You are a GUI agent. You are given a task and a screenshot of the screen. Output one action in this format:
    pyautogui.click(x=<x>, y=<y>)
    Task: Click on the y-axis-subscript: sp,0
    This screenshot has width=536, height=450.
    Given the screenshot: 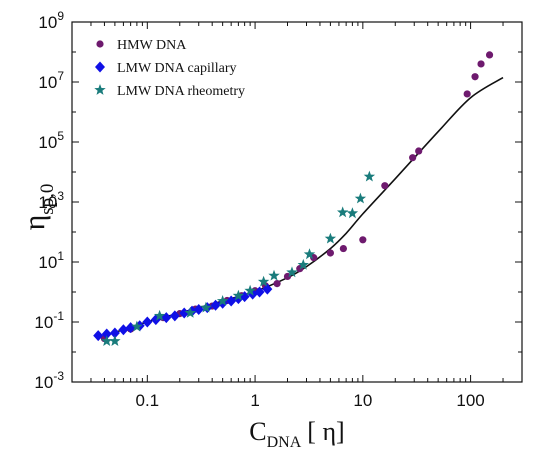 What is the action you would take?
    pyautogui.click(x=47, y=199)
    